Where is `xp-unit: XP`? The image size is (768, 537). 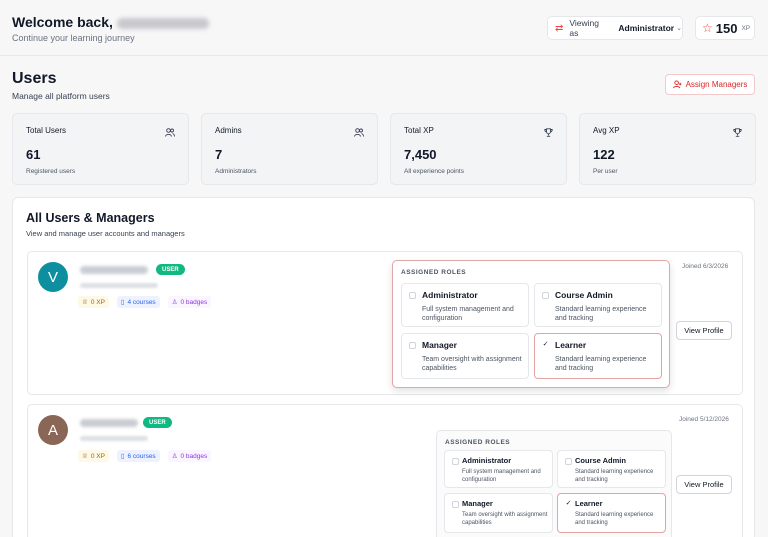 xp-unit: XP is located at coordinates (746, 28).